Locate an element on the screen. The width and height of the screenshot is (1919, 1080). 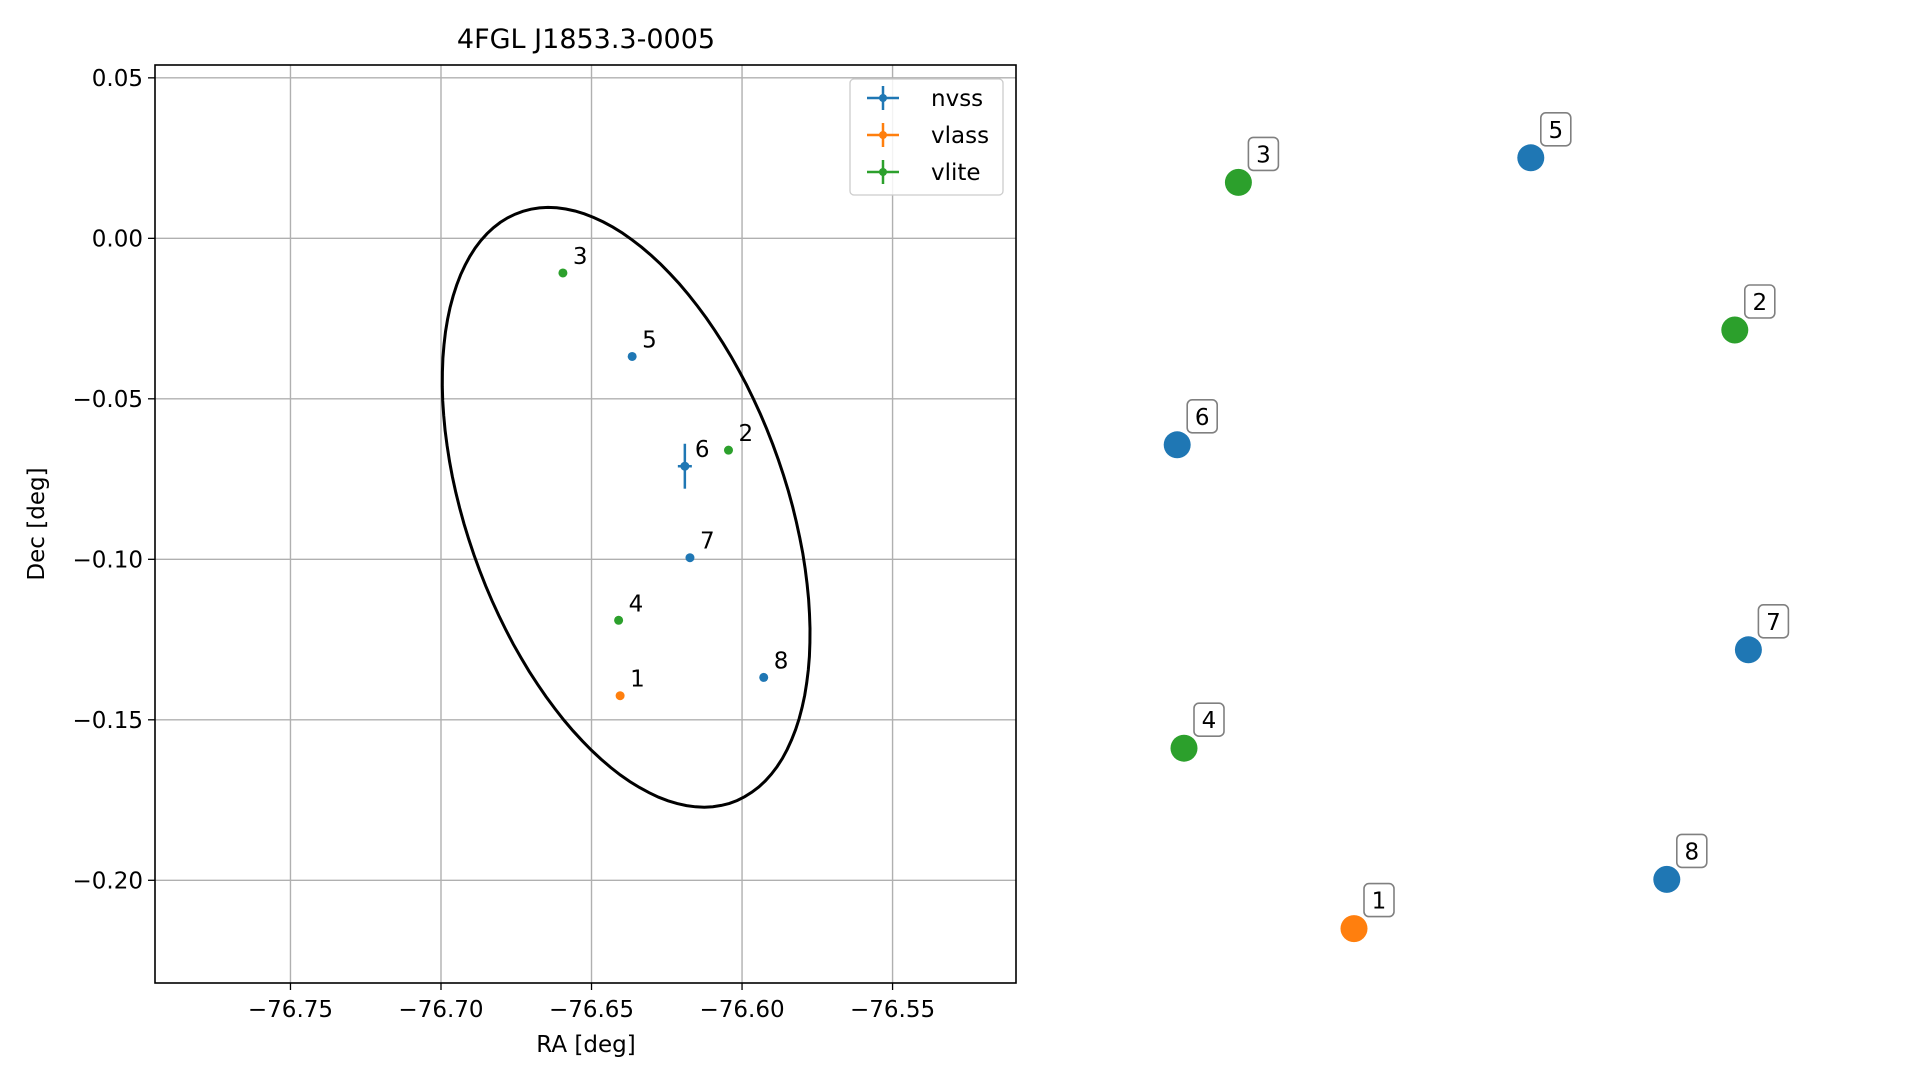
error-ellipse is located at coordinates (626, 507).